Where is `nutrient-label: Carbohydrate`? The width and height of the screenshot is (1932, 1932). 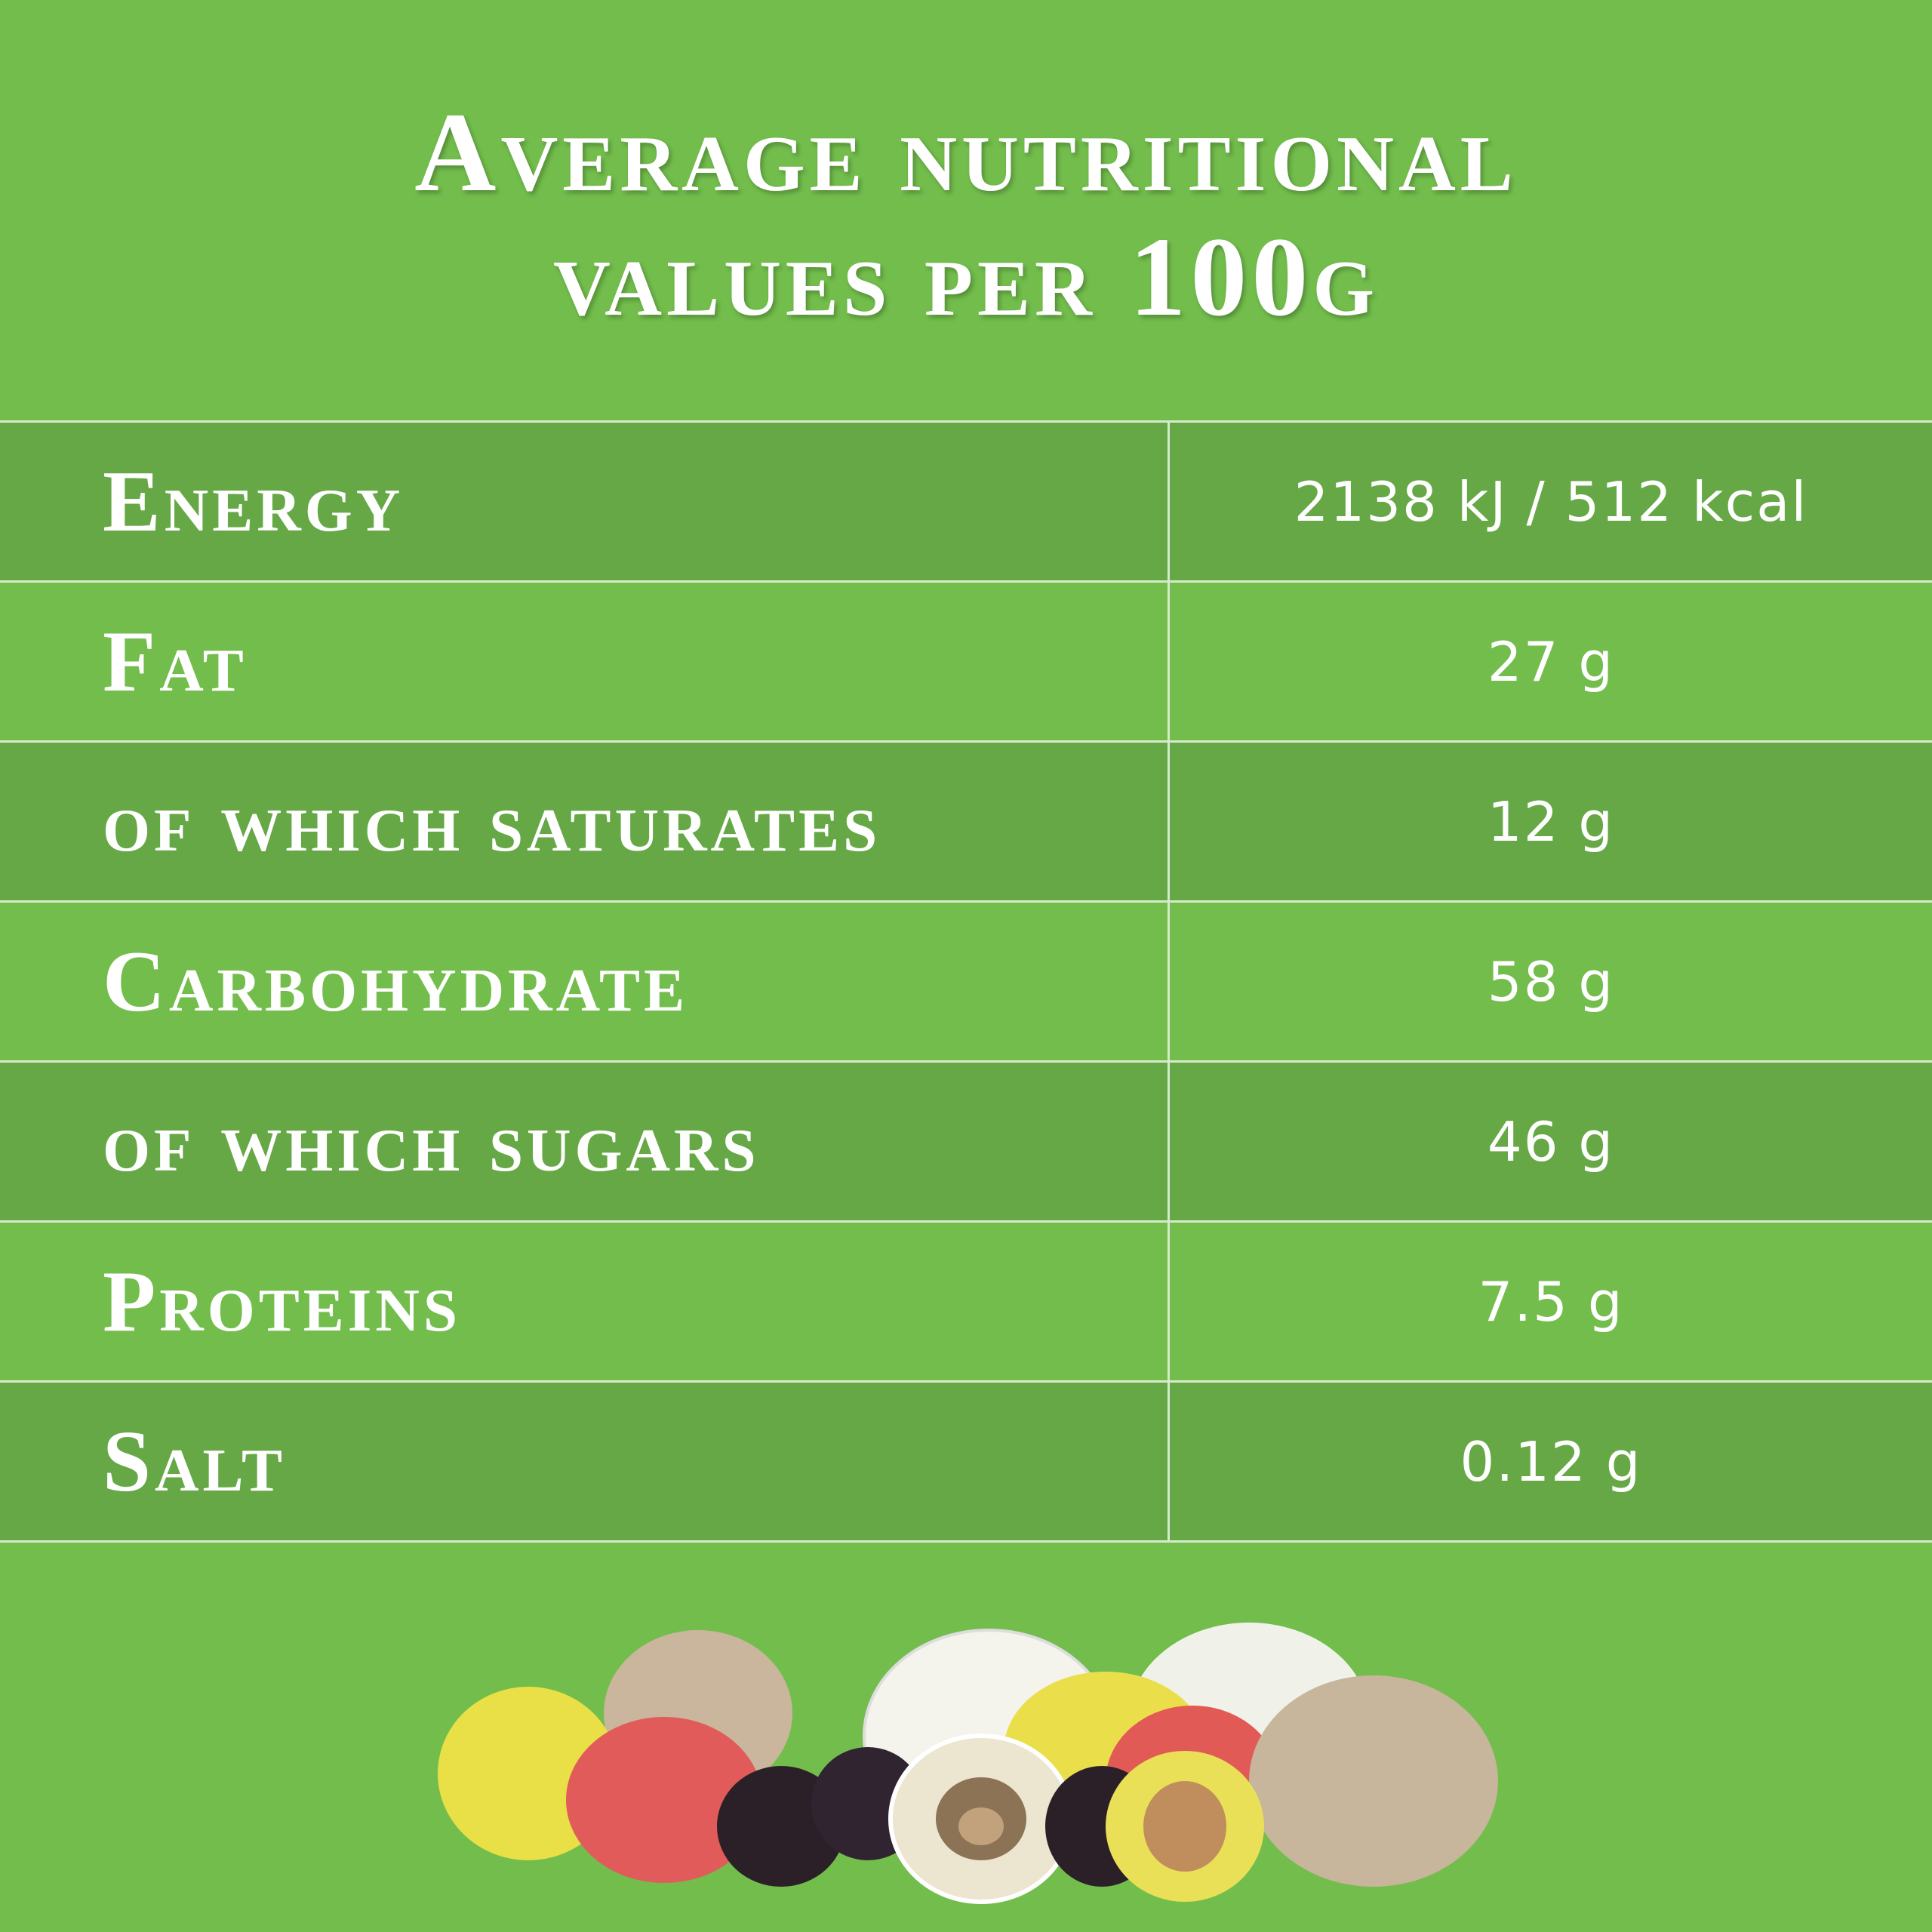
nutrient-label: Carbohydrate is located at coordinates (585, 981).